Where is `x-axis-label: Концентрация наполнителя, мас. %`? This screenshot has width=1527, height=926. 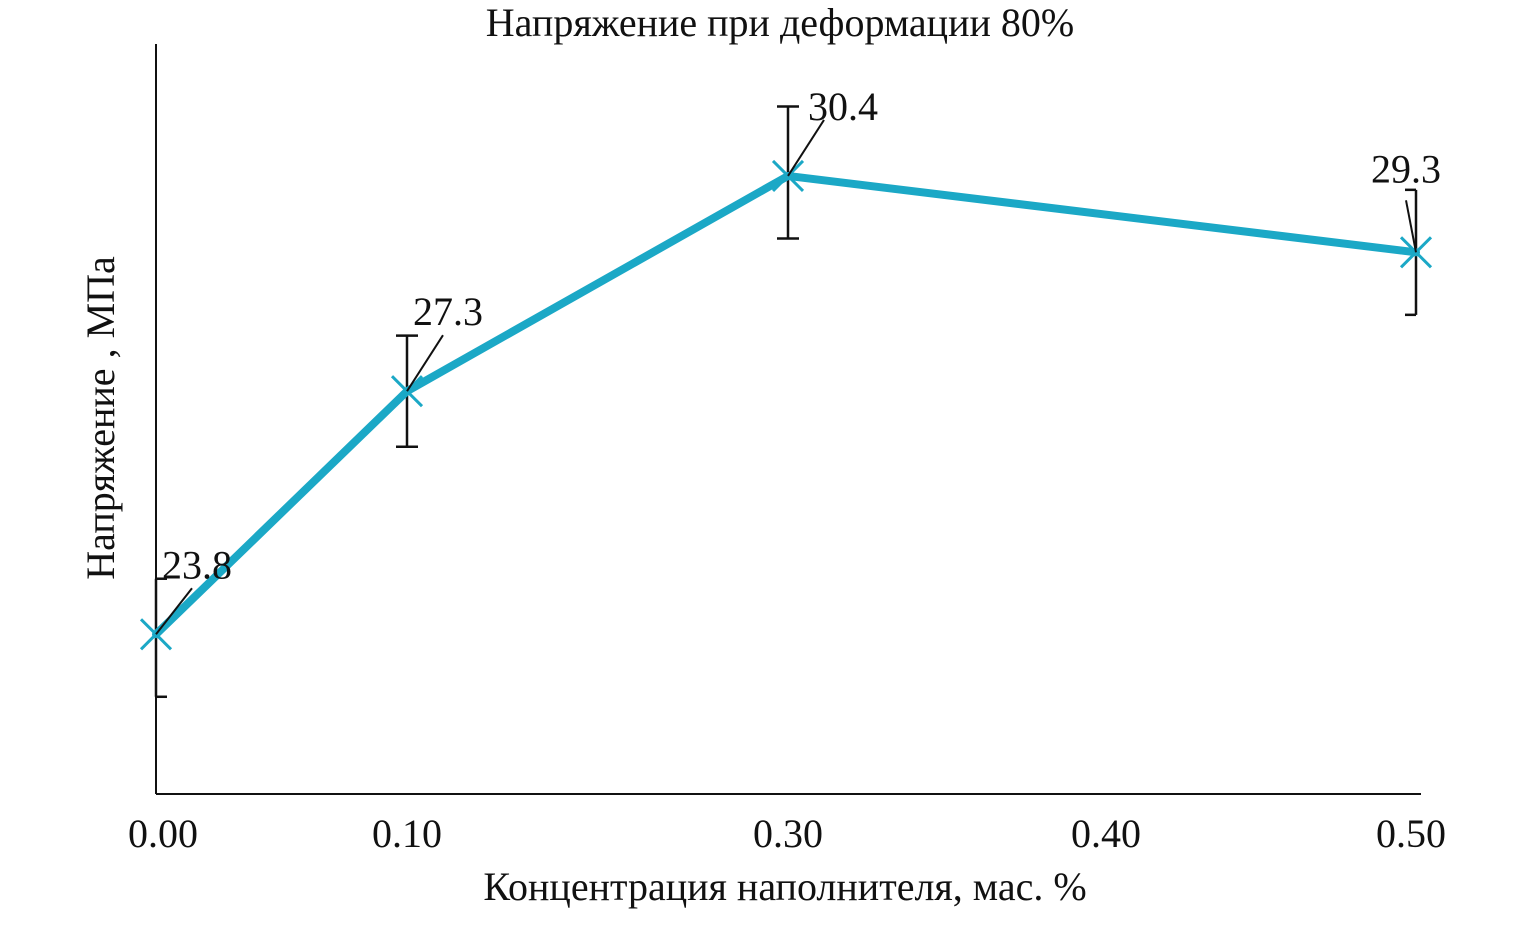
x-axis-label: Концентрация наполнителя, мас. % is located at coordinates (784, 886).